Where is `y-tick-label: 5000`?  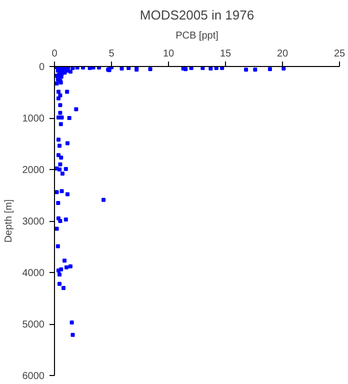
y-tick-label: 5000 is located at coordinates (33, 325).